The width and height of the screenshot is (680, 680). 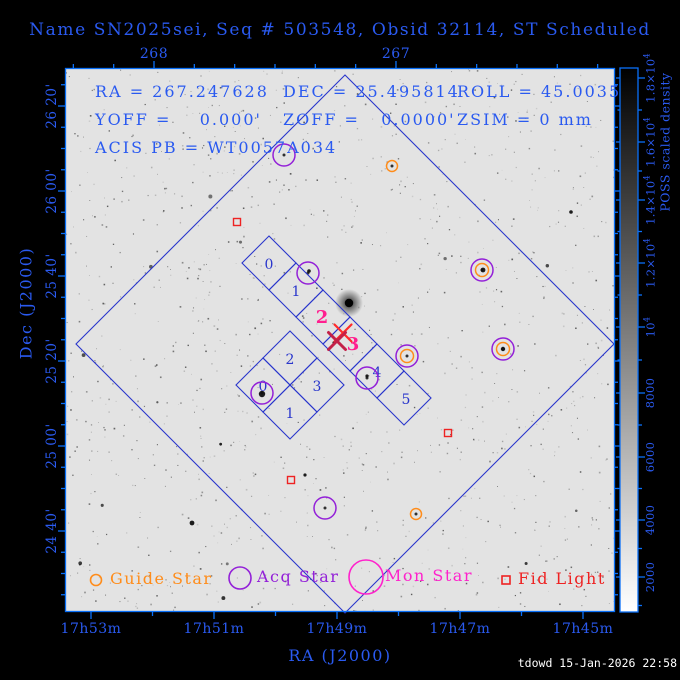 What do you see at coordinates (240, 578) in the screenshot?
I see `legend-icon-acq-star` at bounding box center [240, 578].